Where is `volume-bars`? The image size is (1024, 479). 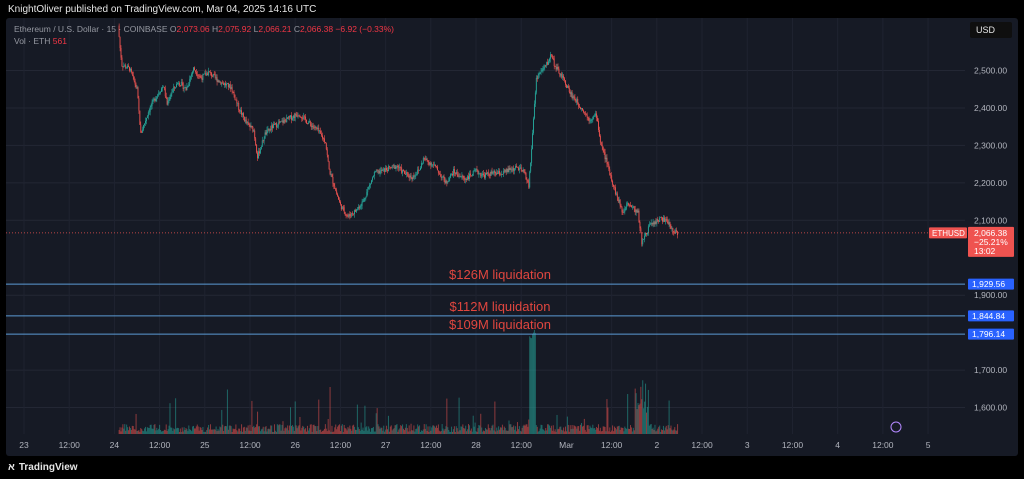
volume-bars is located at coordinates (398, 381).